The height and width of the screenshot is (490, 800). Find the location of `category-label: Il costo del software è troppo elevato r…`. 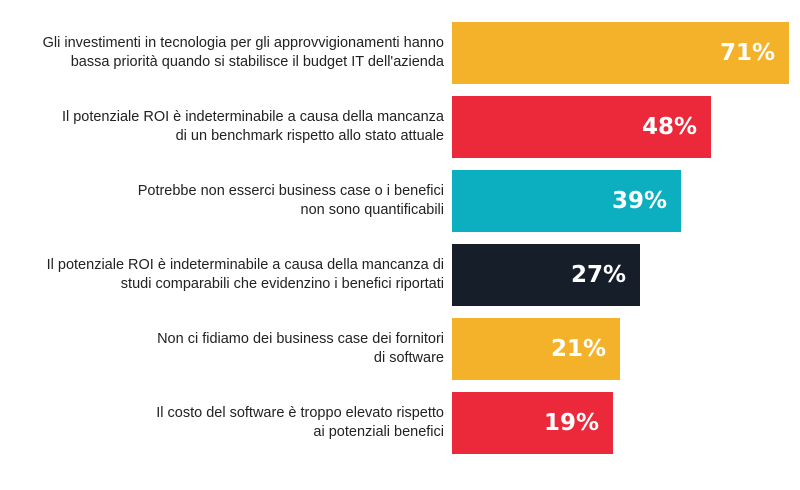

category-label: Il costo del software è troppo elevato r… is located at coordinates (224, 423).